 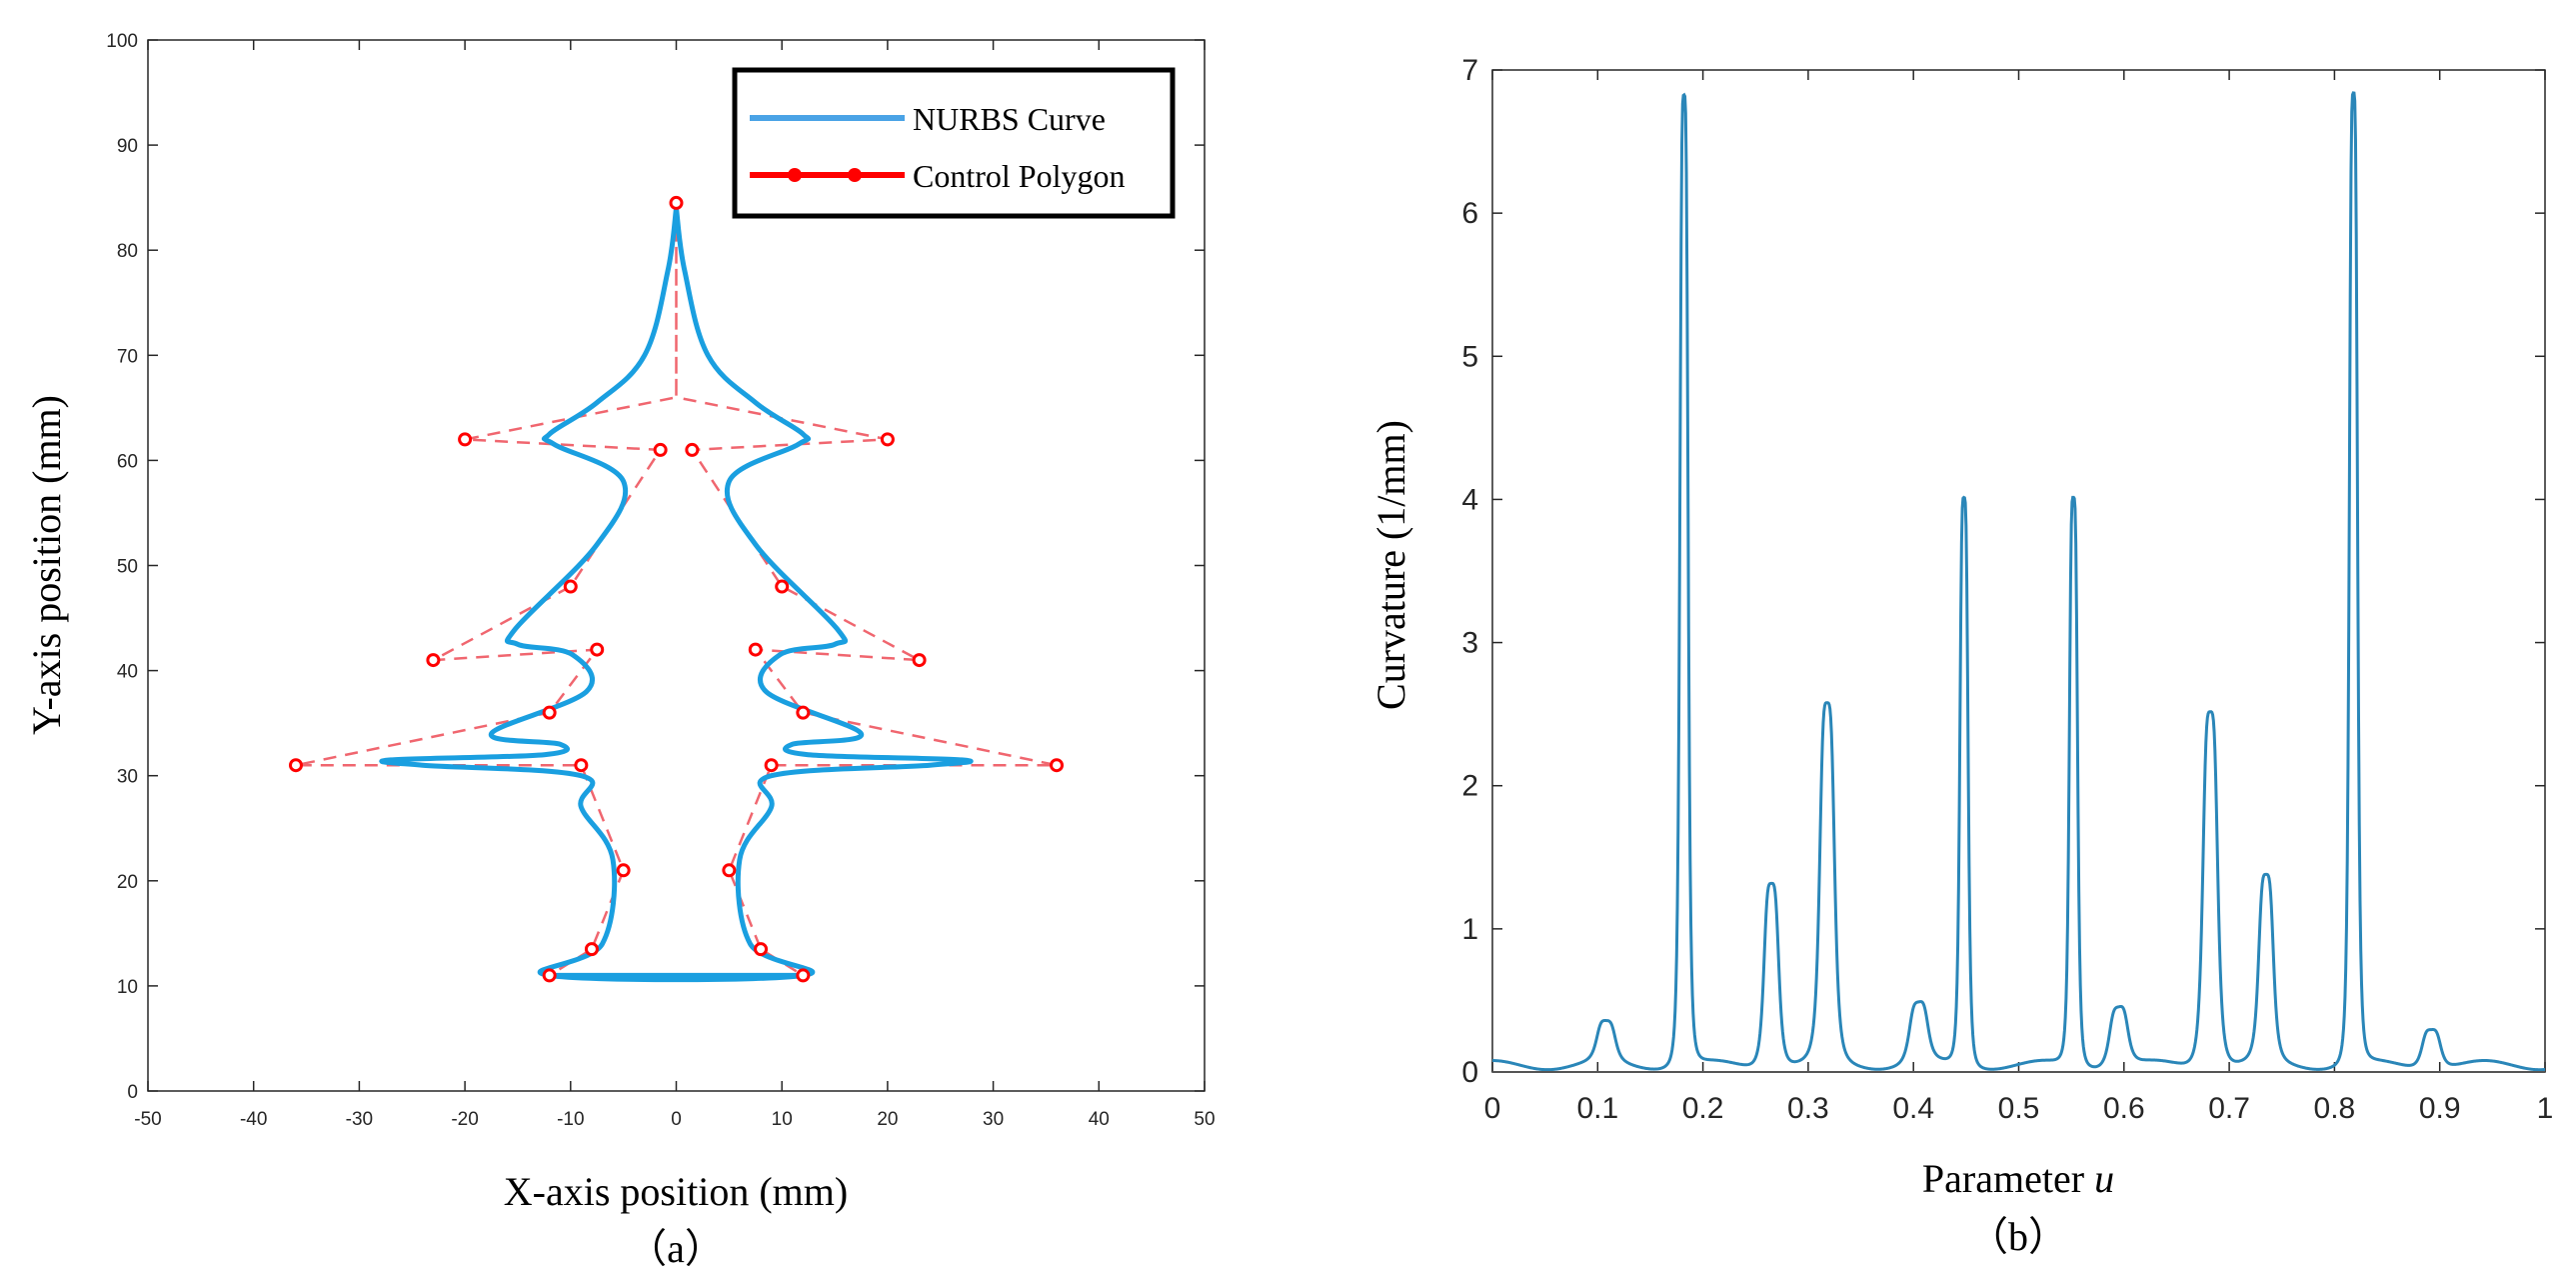 I want to click on panel-b-x-tick-labels: 0 0.1 0.2 0.3 0.4 0.5 0.6 0.7 0.8 0.9 1, so click(x=2019, y=1108).